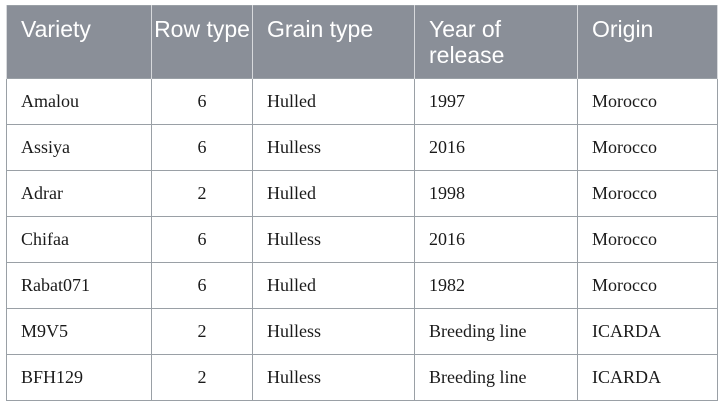 This screenshot has width=723, height=408. I want to click on table-row: Chifaa 6 Hulless 2016 Morocco, so click(362, 239).